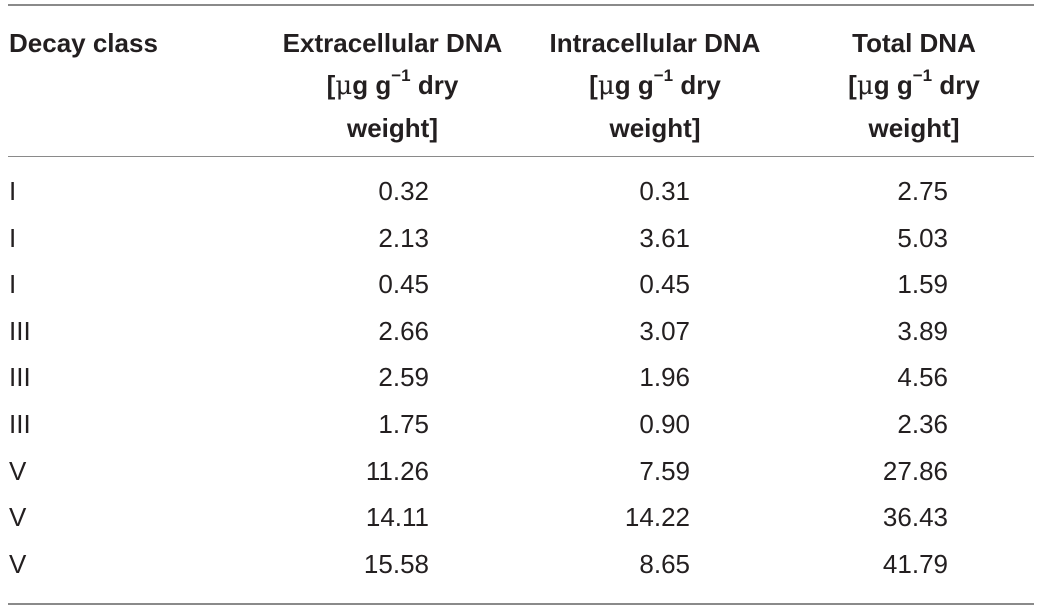 The height and width of the screenshot is (611, 1040). Describe the element at coordinates (403, 330) in the screenshot. I see `cell-extracellular: 2.66` at that location.